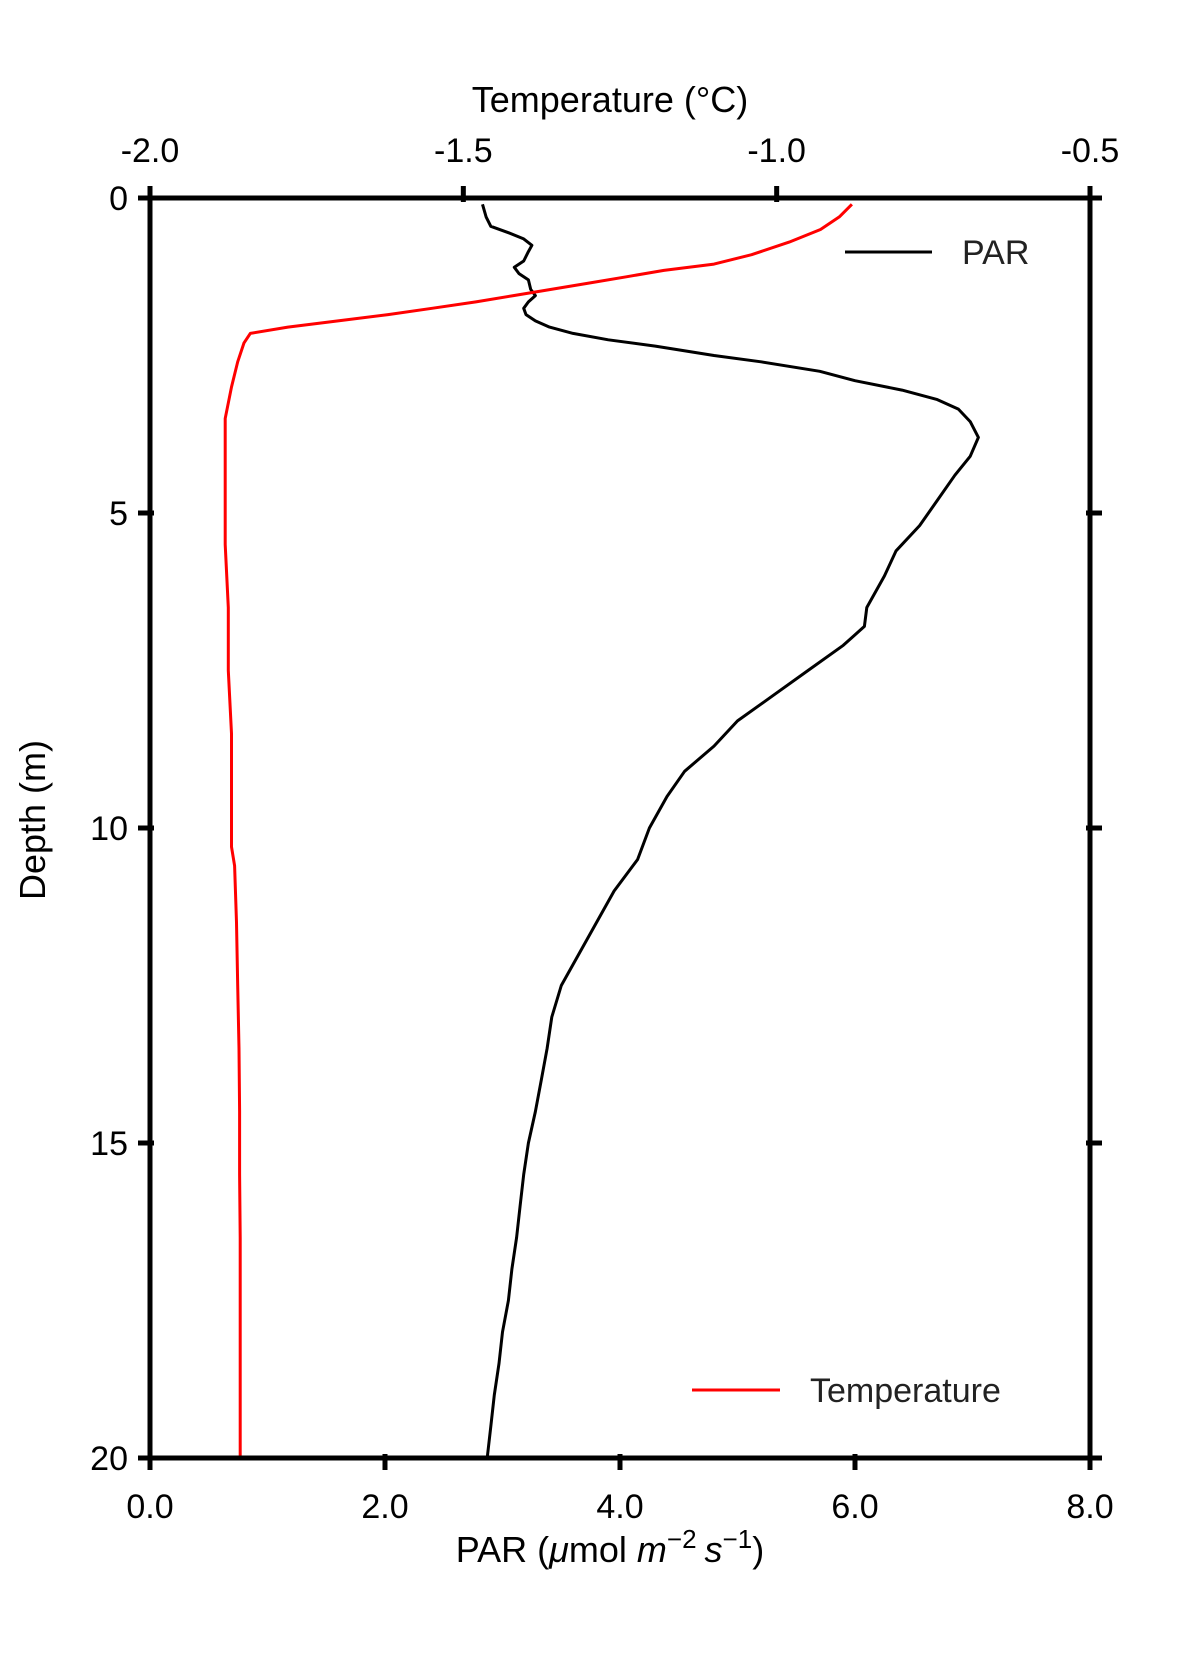 Image resolution: width=1200 pixels, height=1655 pixels. What do you see at coordinates (714, 1549) in the screenshot?
I see `bottom-axis-title-s: s` at bounding box center [714, 1549].